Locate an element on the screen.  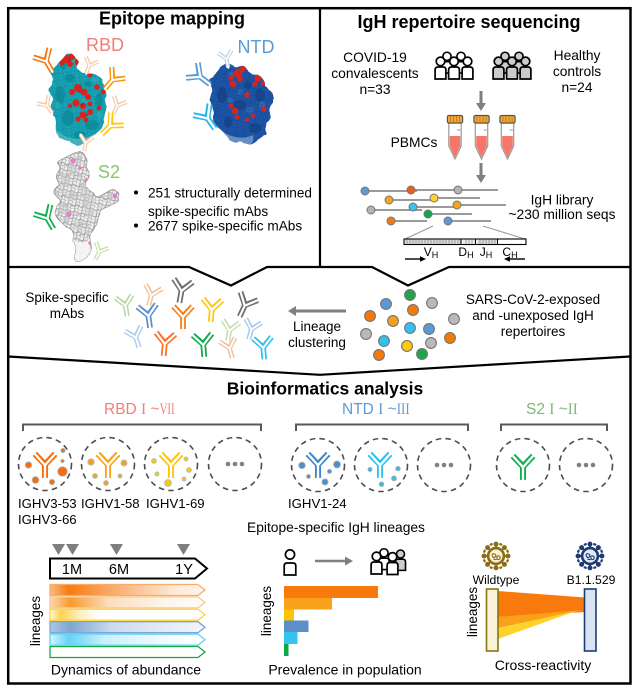
svg-text: convalescents is located at coordinates (375, 73).